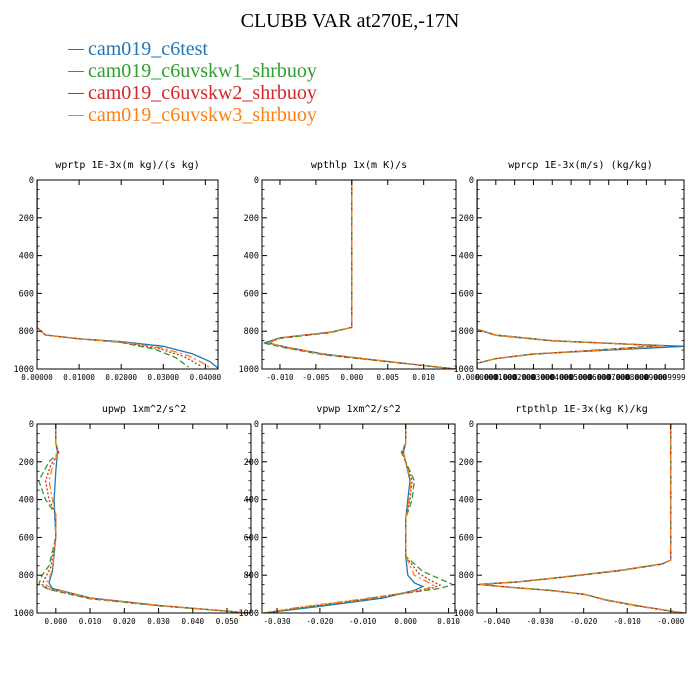 Image resolution: width=700 pixels, height=700 pixels. I want to click on x-tick-label: 0.0009999, so click(665, 377).